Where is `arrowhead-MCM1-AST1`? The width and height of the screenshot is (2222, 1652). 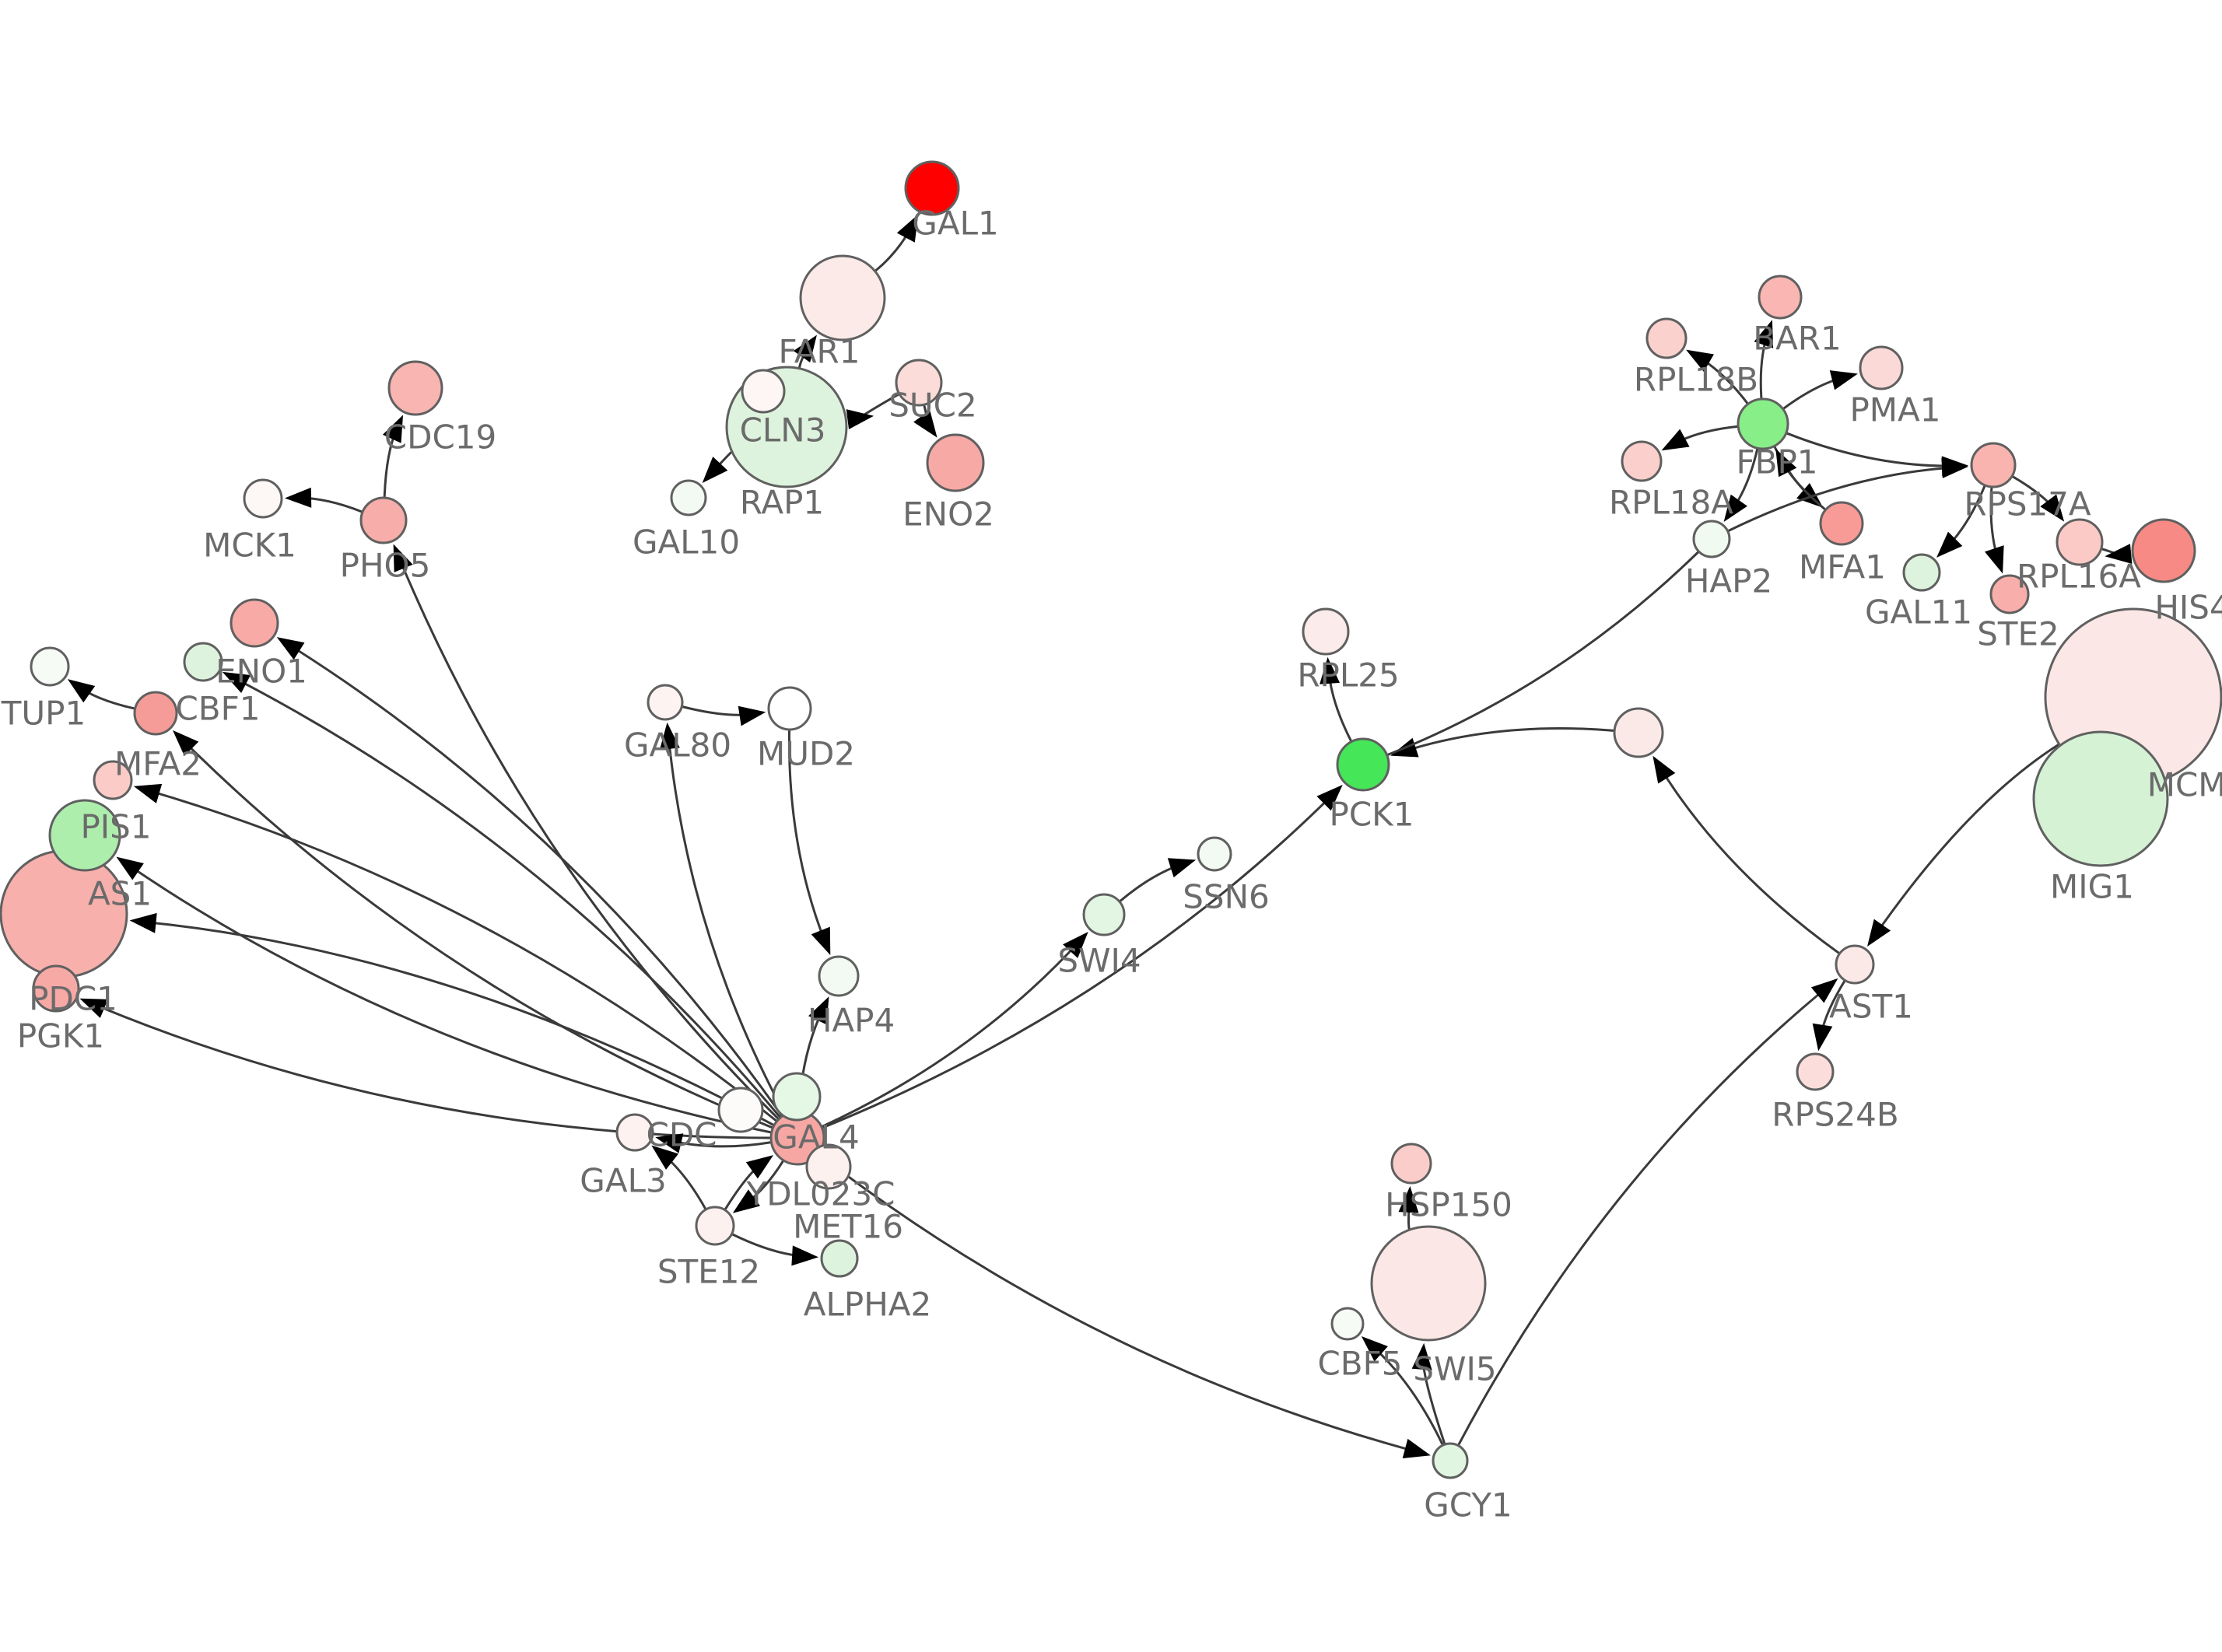 arrowhead-MCM1-AST1 is located at coordinates (1878, 933).